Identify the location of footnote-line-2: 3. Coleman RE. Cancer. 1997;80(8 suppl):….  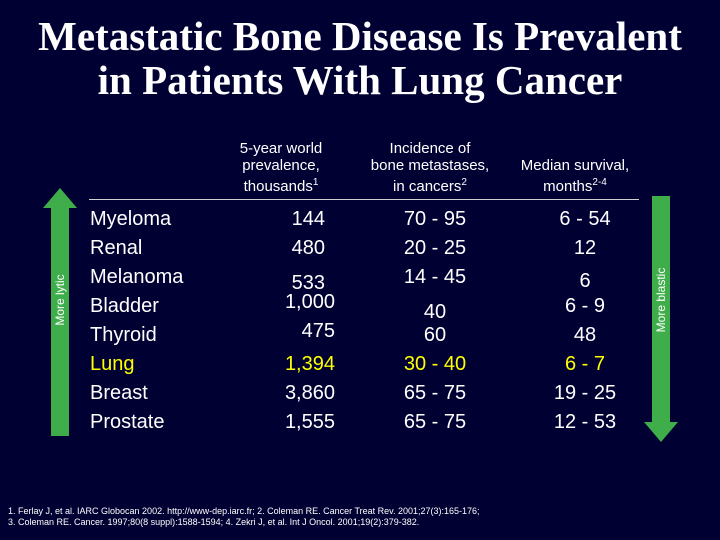
(214, 522).